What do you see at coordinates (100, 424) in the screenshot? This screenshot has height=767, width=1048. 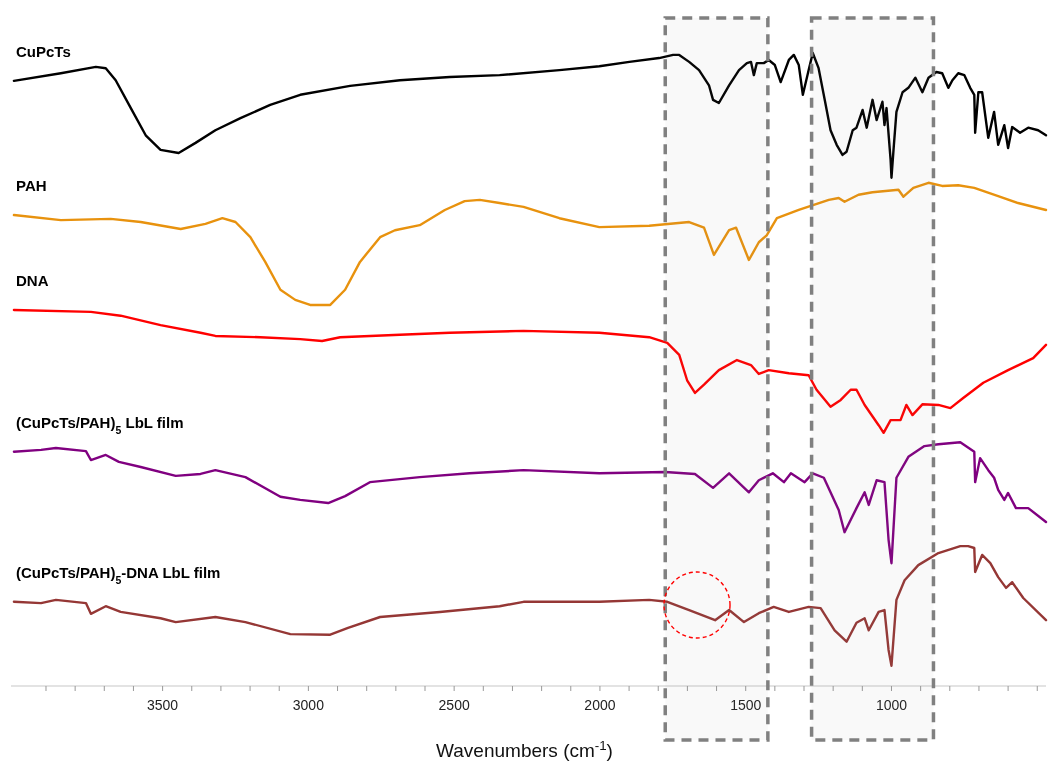 I see `series-label: (CuPcTs/PAH)$_{5}$ LbL film` at bounding box center [100, 424].